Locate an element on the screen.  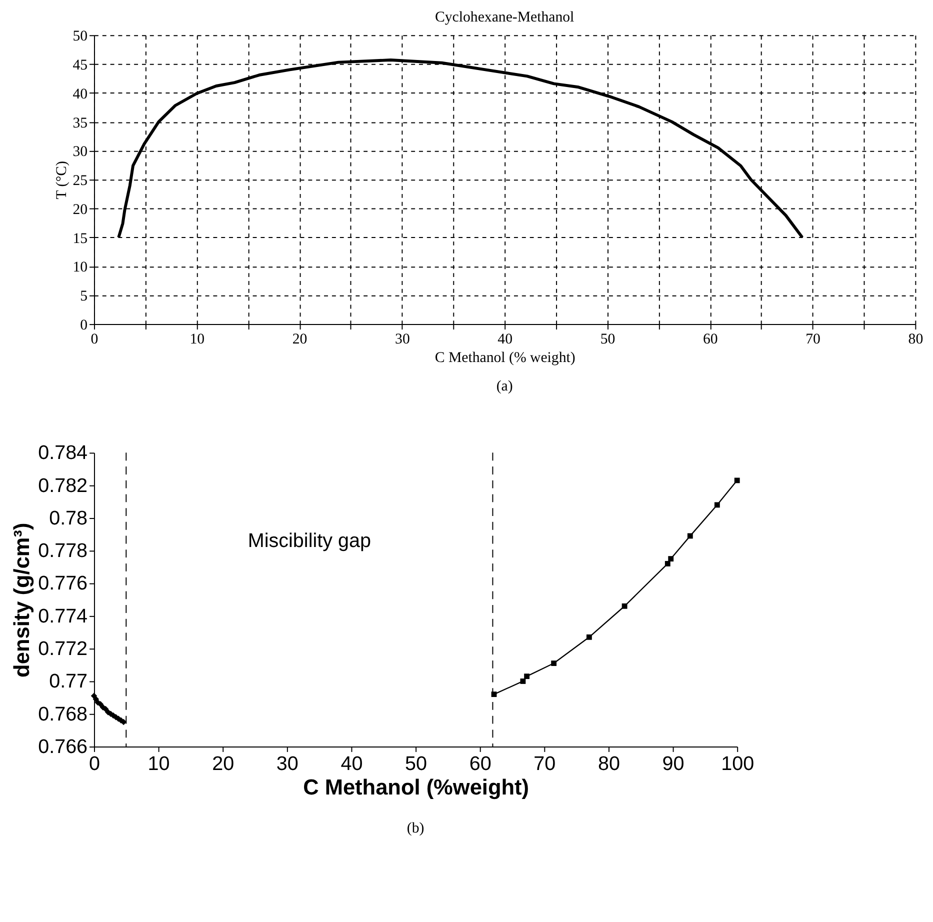
x-axis-title: C Methanol (% weight) is located at coordinates (505, 358).